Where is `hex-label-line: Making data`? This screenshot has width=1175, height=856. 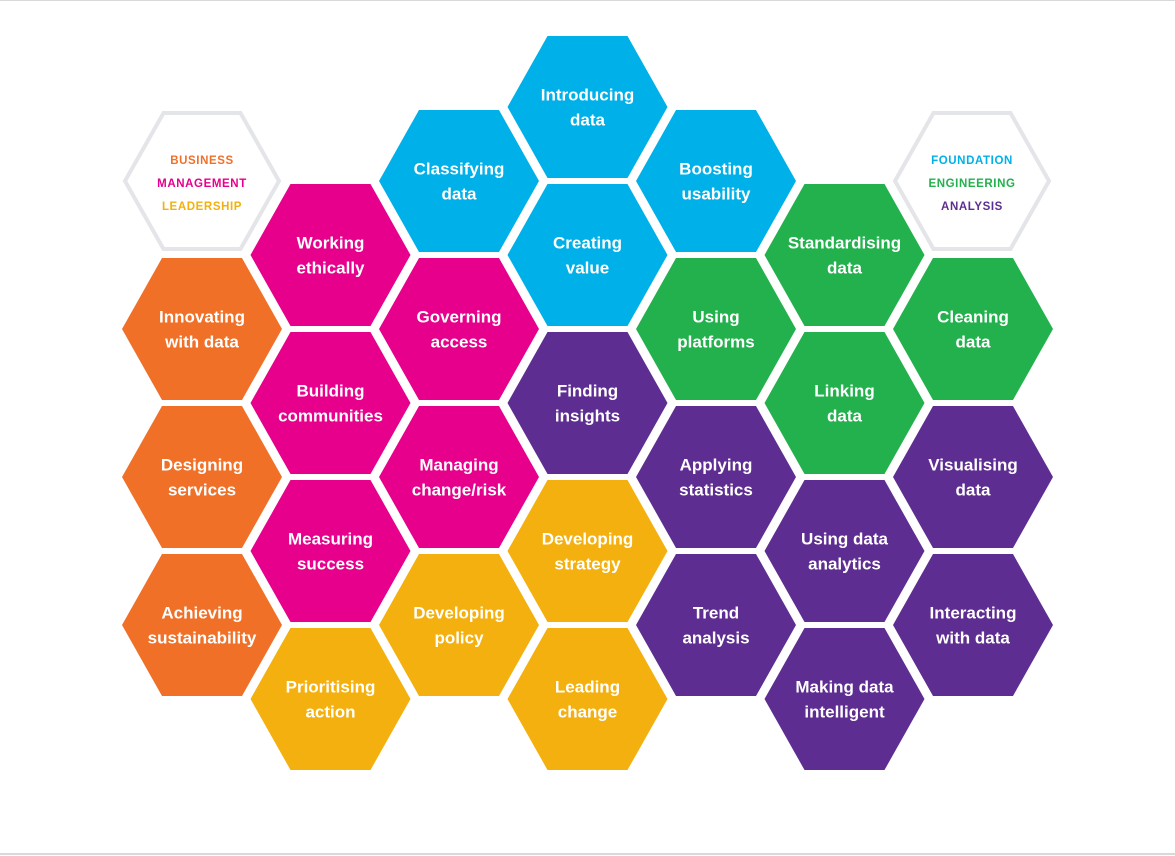 hex-label-line: Making data is located at coordinates (844, 687).